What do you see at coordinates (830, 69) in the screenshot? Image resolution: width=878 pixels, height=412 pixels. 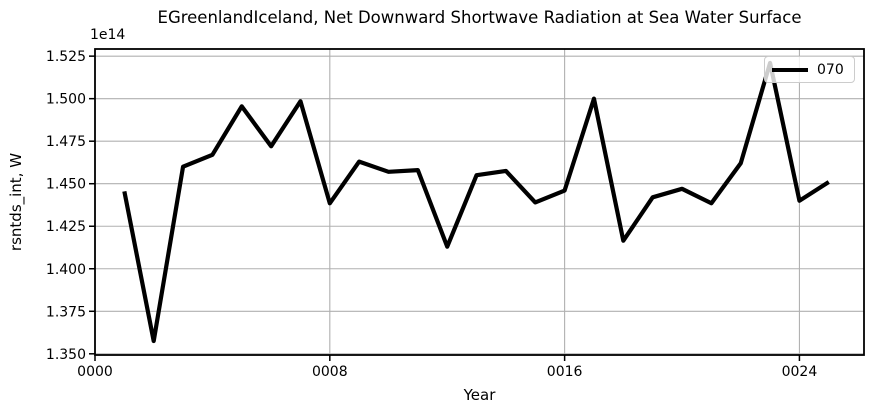 I see `legend-label: 070` at bounding box center [830, 69].